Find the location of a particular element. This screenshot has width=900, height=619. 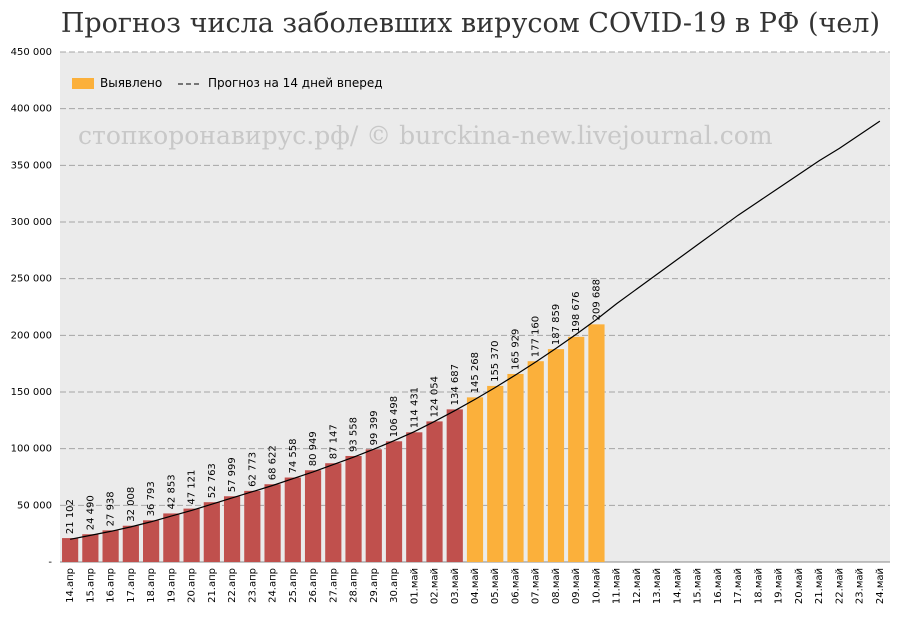

data-label: 106 498 is located at coordinates (394, 416).